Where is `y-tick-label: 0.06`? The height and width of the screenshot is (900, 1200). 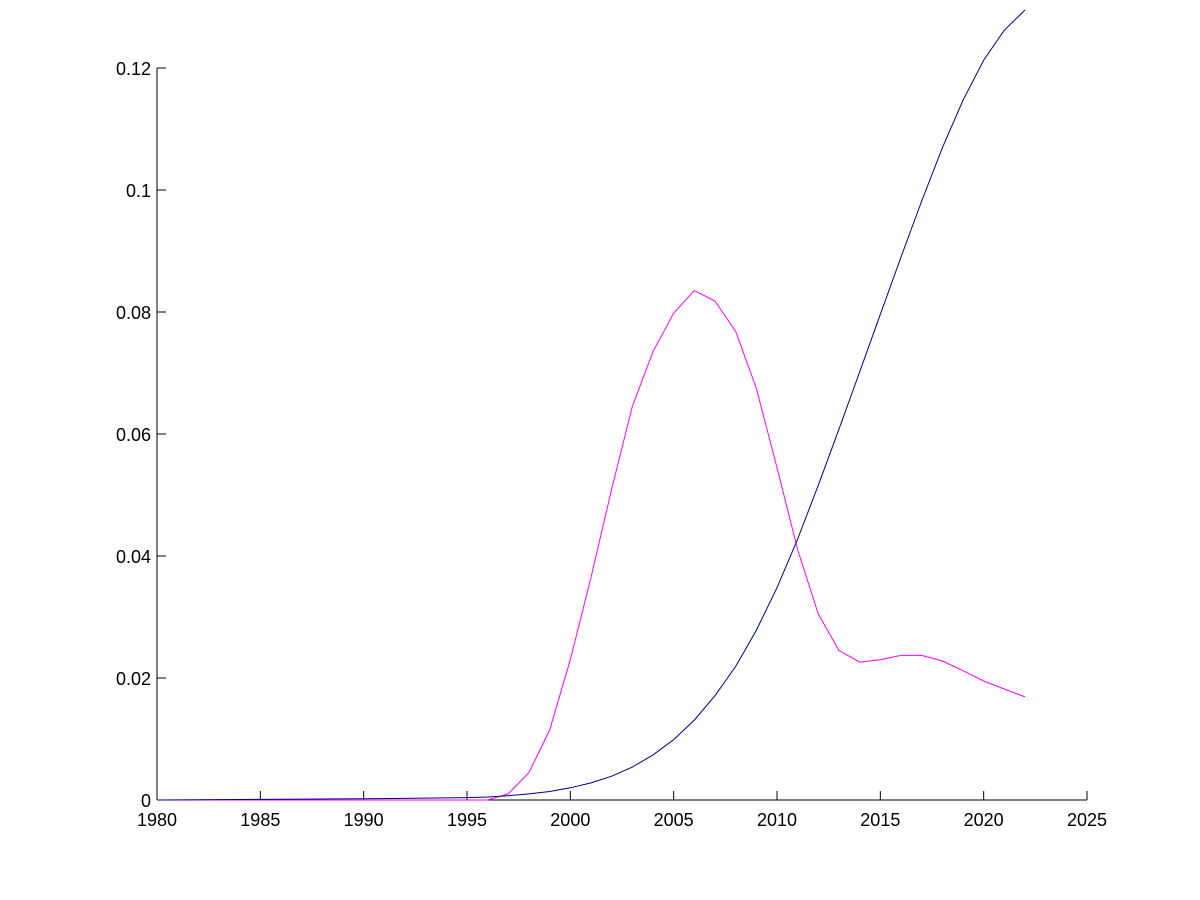
y-tick-label: 0.06 is located at coordinates (133, 435).